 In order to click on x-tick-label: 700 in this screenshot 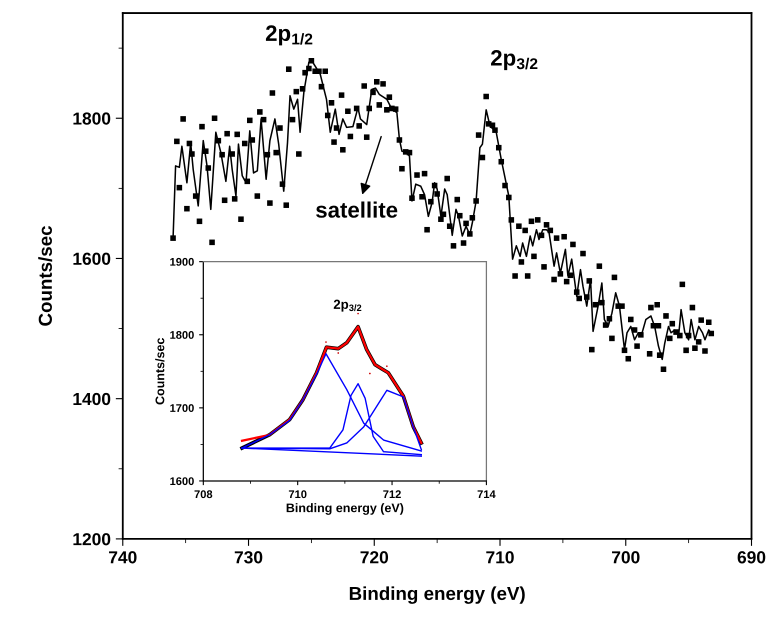, I will do `click(626, 557)`.